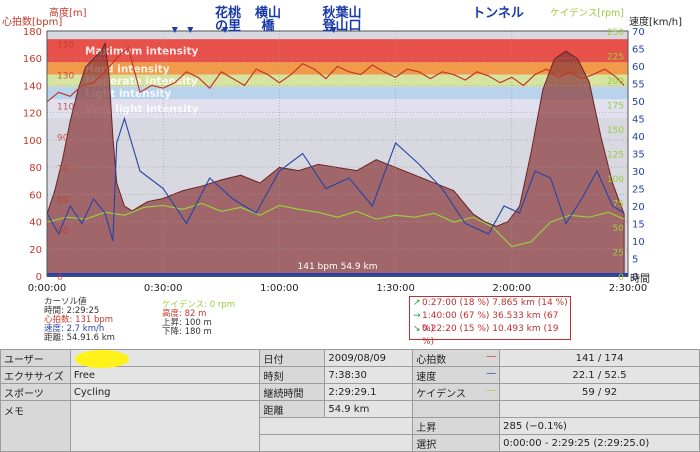 The image size is (700, 452). I want to click on user-label: ユーザー, so click(35, 358).